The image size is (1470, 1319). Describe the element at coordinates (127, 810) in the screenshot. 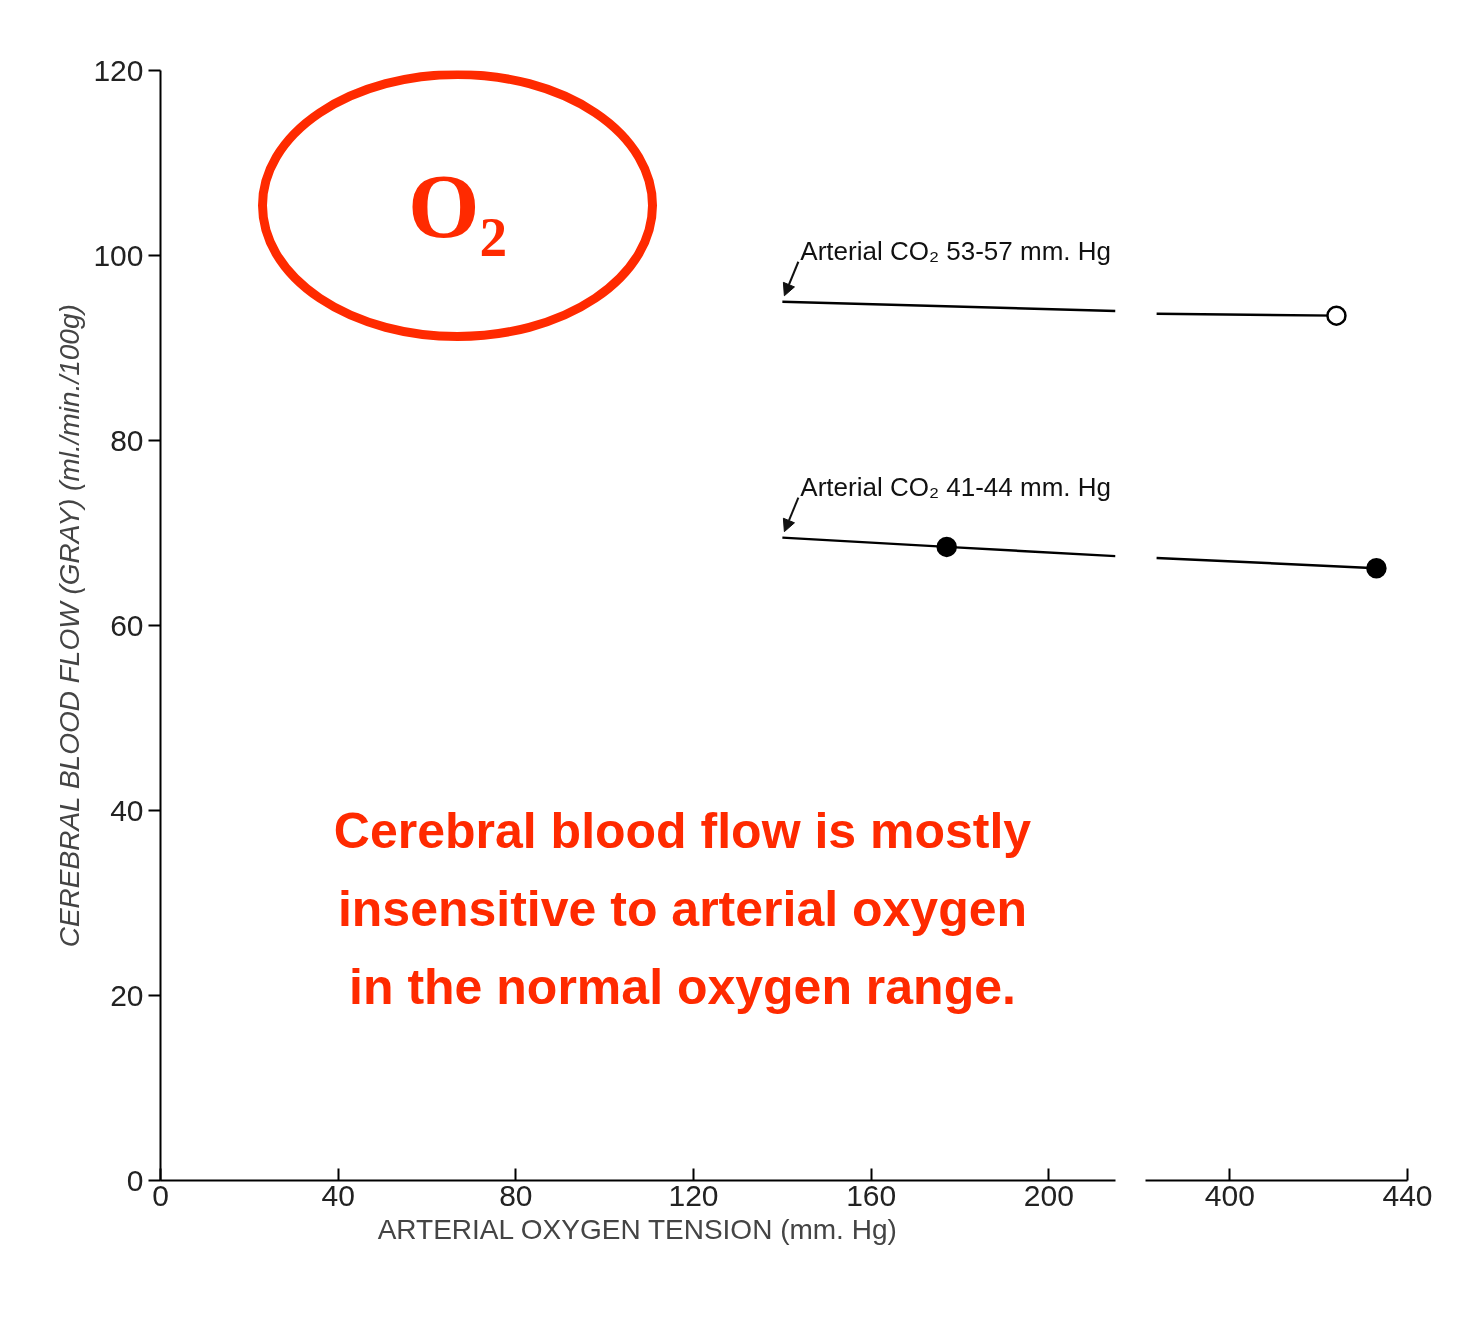

I see `y-tick-label: 40` at that location.